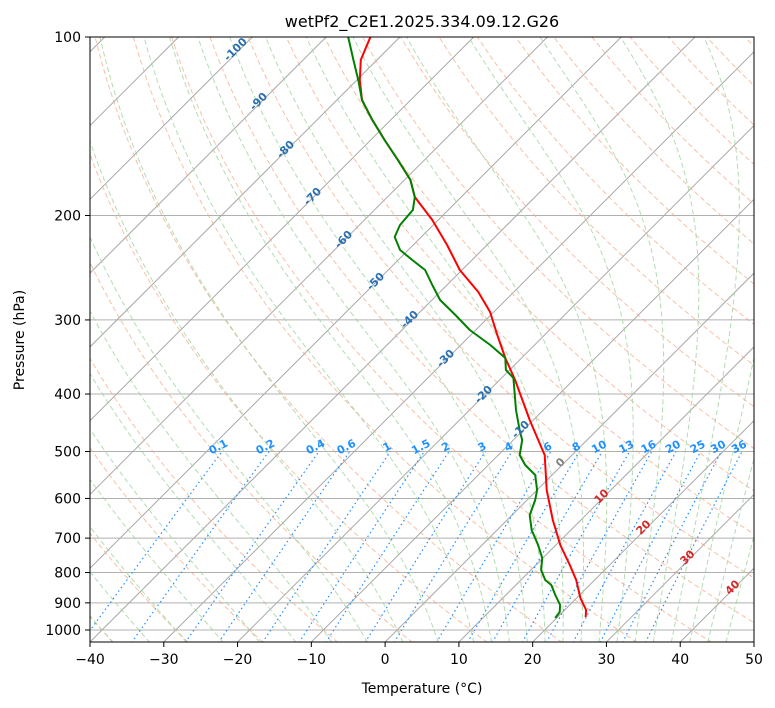 This screenshot has height=708, width=775. Describe the element at coordinates (258, 101) in the screenshot. I see `isotherm-label: -90` at that location.